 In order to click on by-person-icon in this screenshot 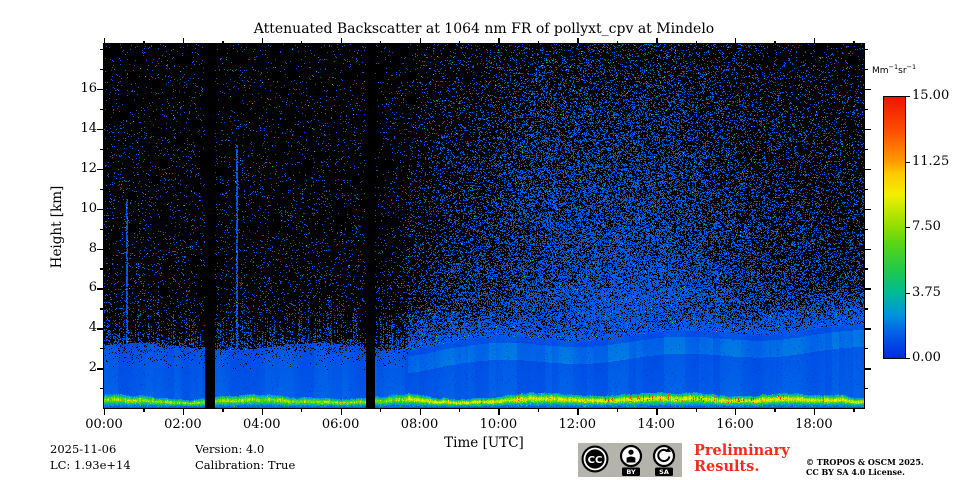, I will do `click(631, 456)`.